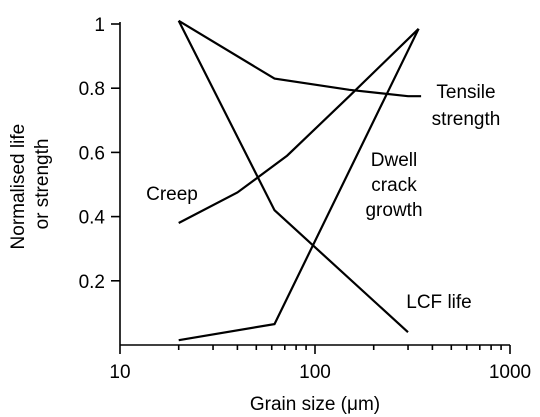 Image resolution: width=540 pixels, height=417 pixels. I want to click on y-axis-title-line-1: Normalised life, so click(18, 187).